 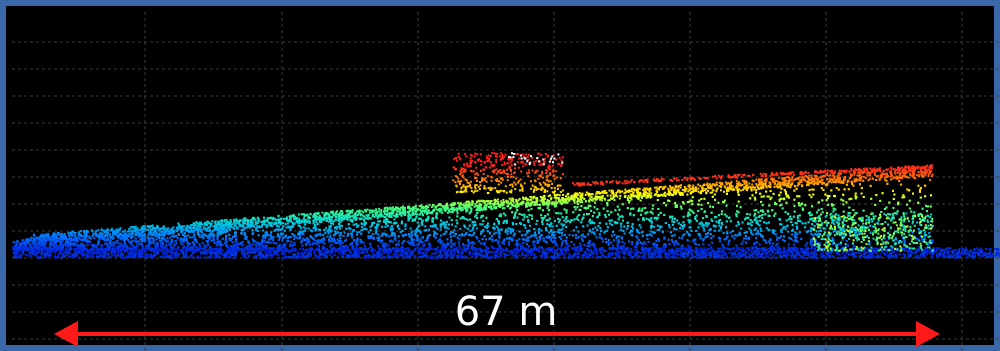 I want to click on scale-bar-right-arrow, so click(x=928, y=334).